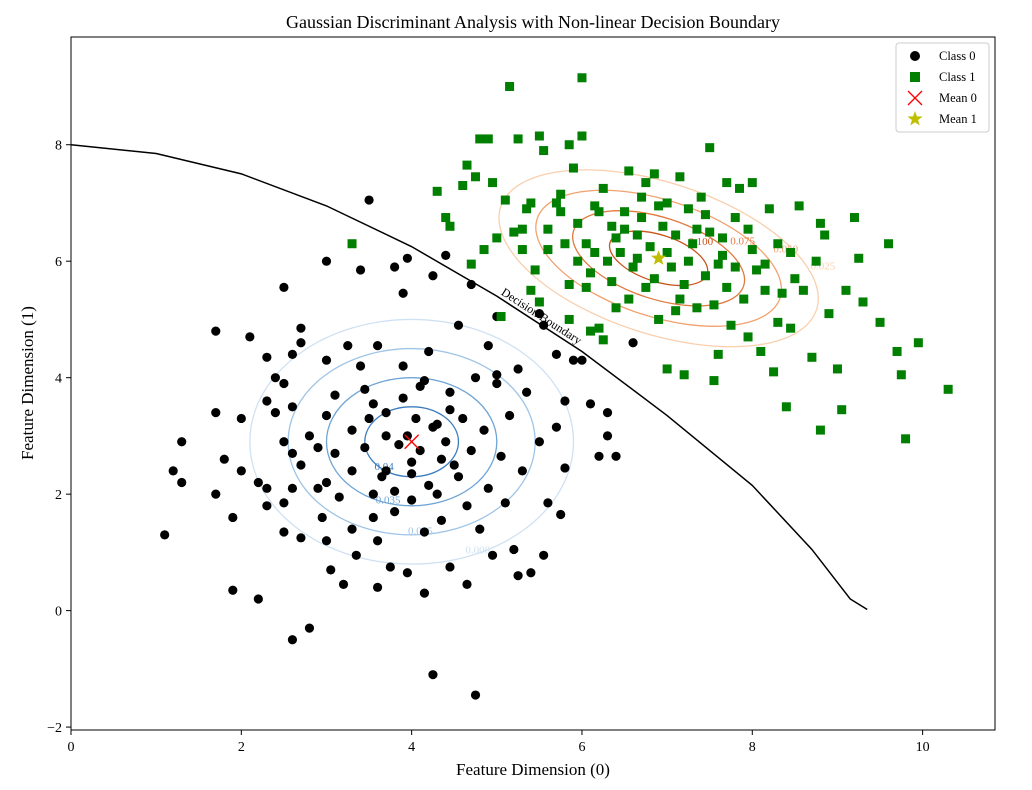  Describe the element at coordinates (923, 747) in the screenshot. I see `x-tick-label: 10` at that location.